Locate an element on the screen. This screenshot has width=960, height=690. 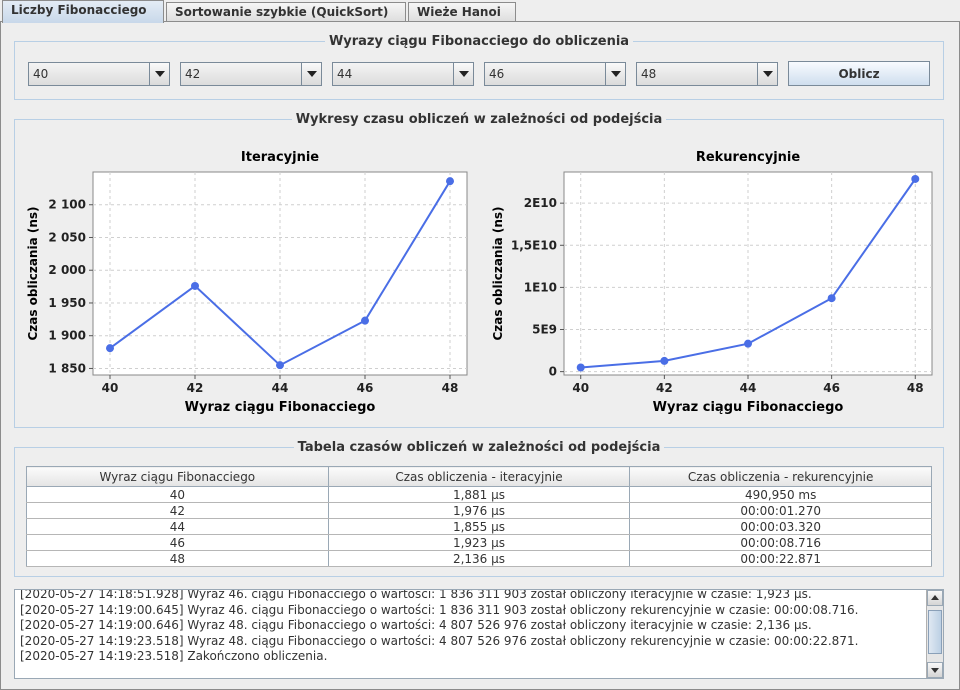
table-row: 40 1,881 µs 490,950 ms is located at coordinates (479, 494).